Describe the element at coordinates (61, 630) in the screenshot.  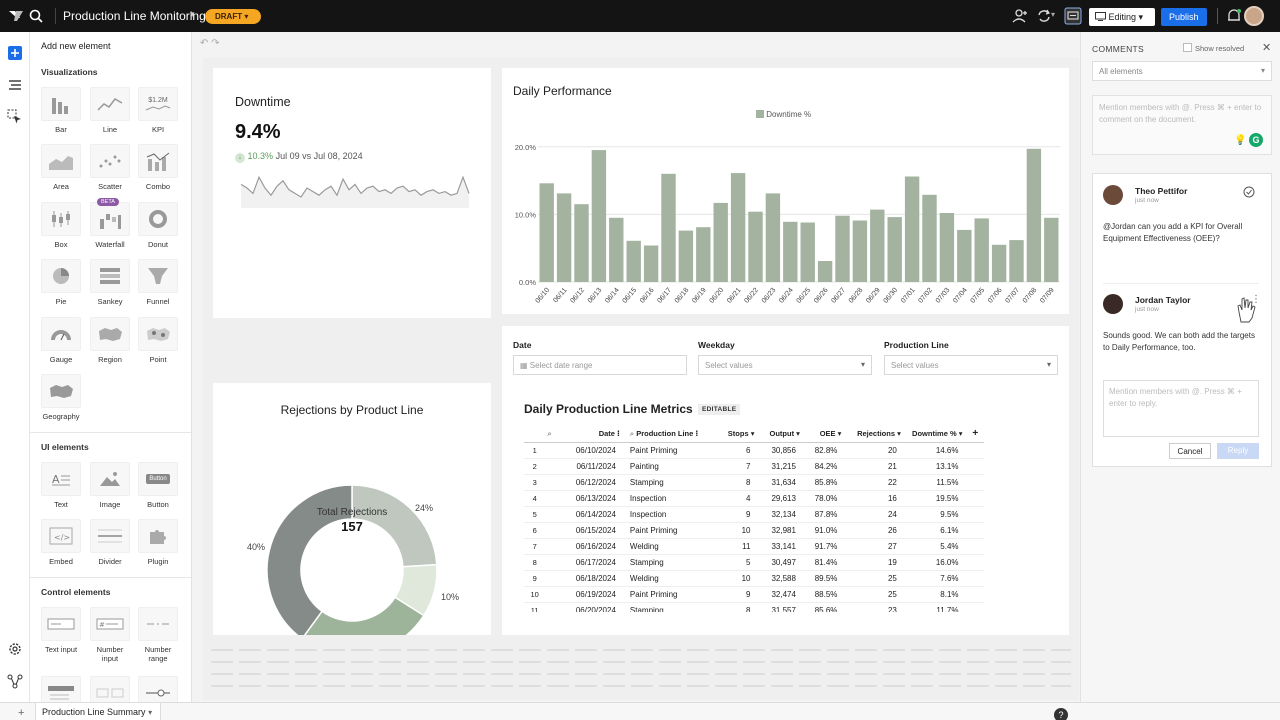
I see `text-input-tile: Text input` at that location.